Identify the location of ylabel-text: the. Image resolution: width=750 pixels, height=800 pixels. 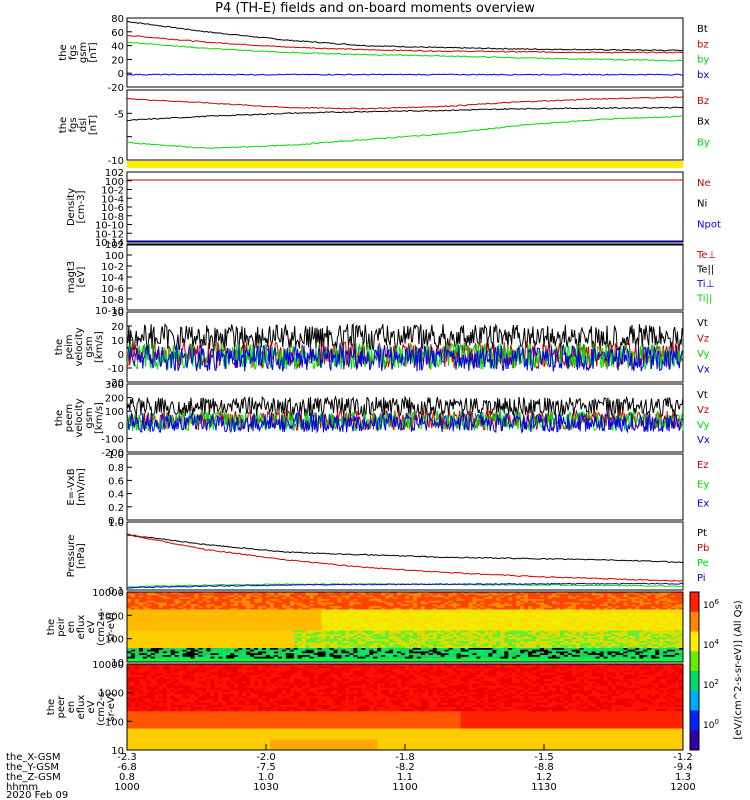
(63, 52).